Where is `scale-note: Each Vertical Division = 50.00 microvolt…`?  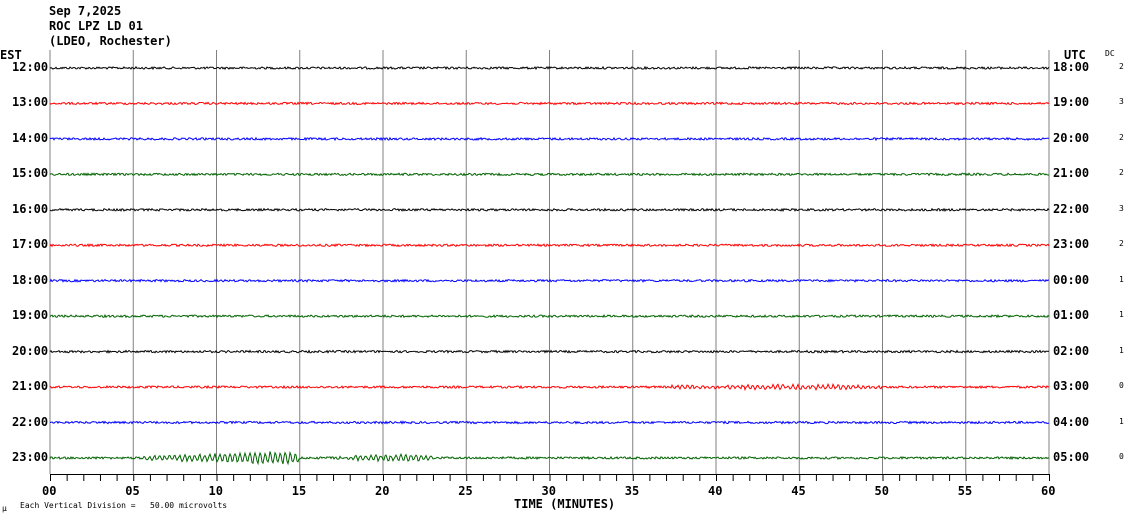 scale-note: Each Vertical Division = 50.00 microvolt… is located at coordinates (124, 505).